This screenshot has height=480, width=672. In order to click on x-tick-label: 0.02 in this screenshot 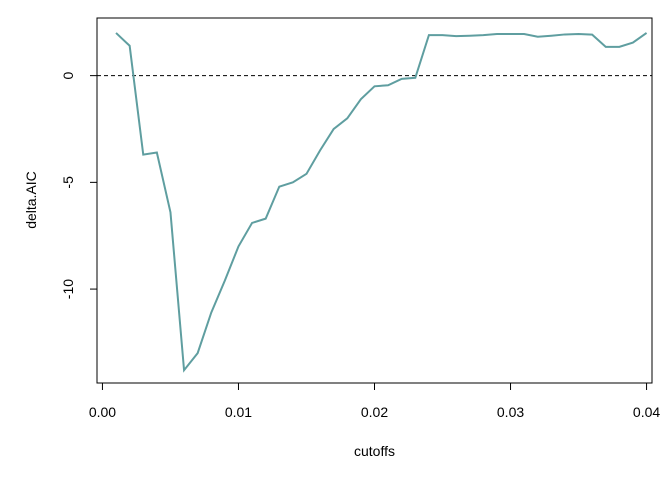, I will do `click(374, 412)`.